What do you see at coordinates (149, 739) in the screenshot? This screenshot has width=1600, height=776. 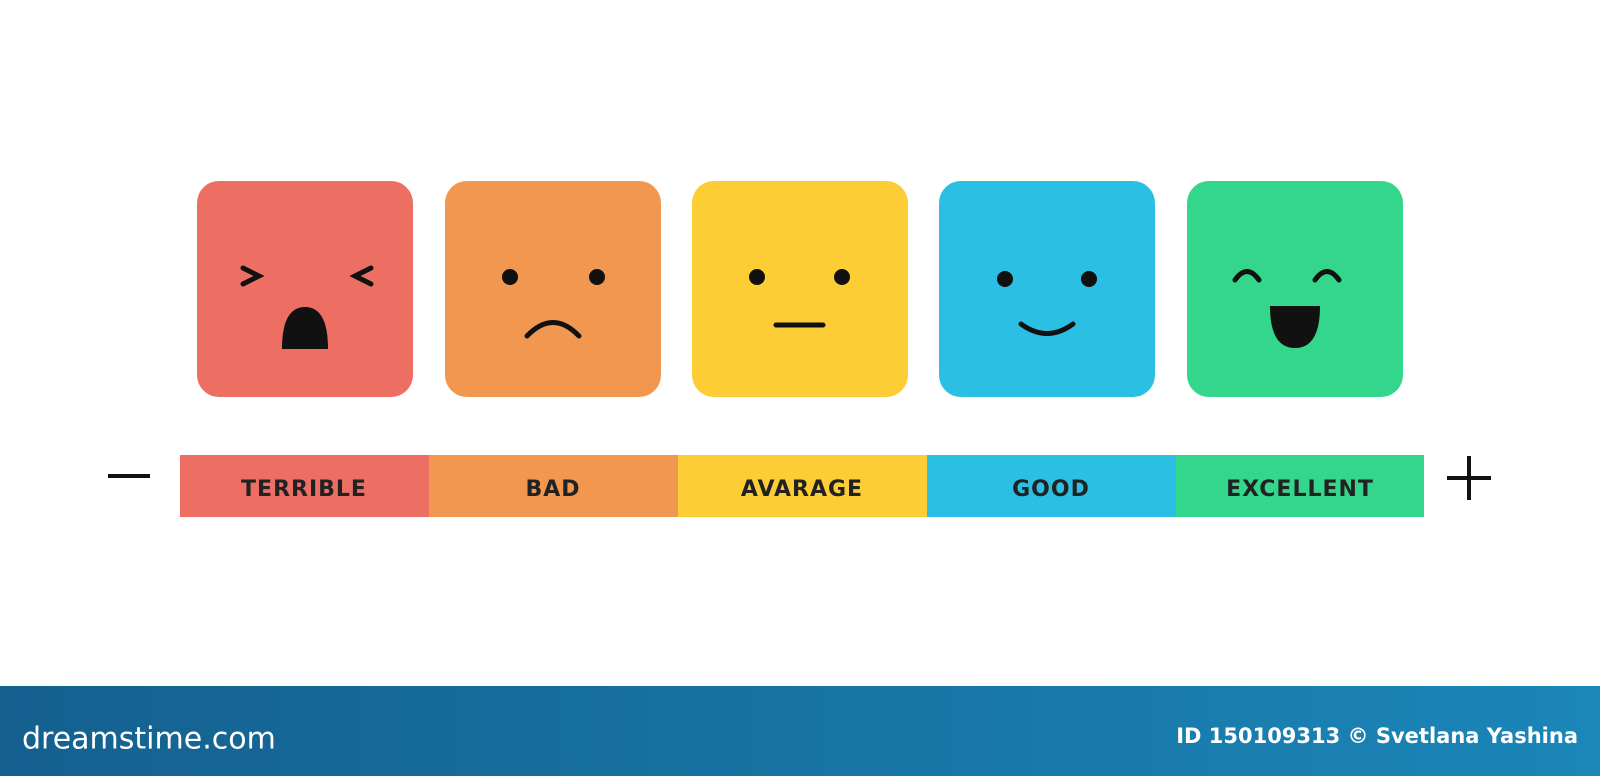 I see `brand: dreamstime.com` at bounding box center [149, 739].